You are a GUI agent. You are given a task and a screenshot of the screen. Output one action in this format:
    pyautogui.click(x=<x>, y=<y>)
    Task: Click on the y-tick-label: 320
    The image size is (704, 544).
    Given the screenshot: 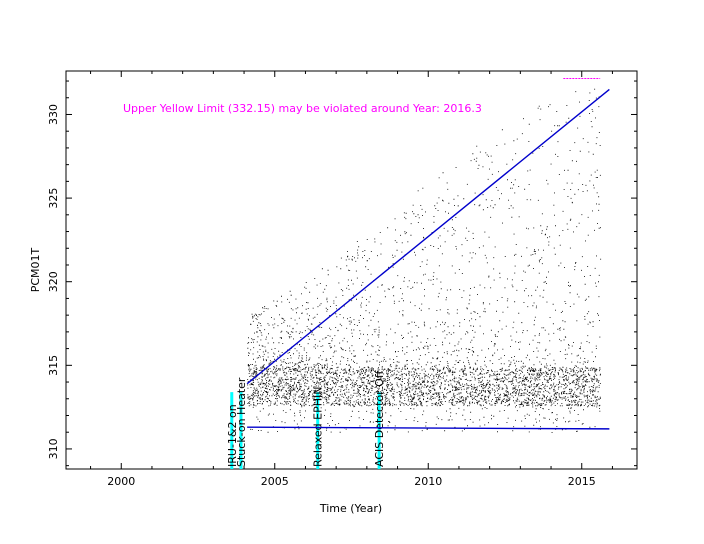 What is the action you would take?
    pyautogui.click(x=53, y=281)
    